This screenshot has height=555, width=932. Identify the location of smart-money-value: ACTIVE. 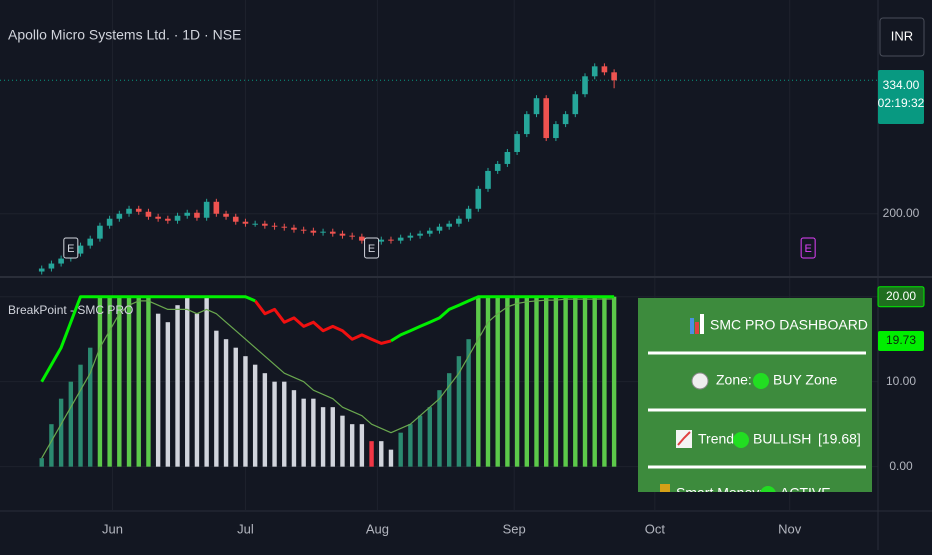
(805, 493).